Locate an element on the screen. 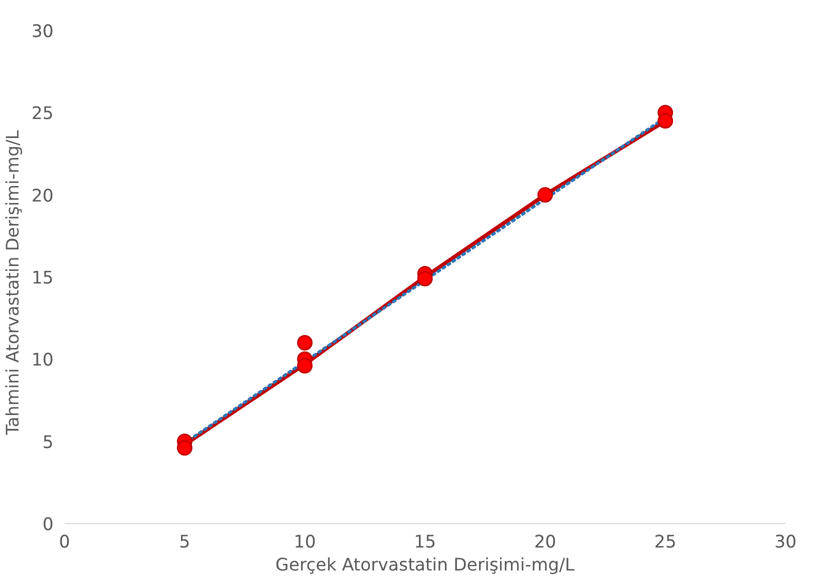 This screenshot has width=815, height=578. x-tick-label: 30 is located at coordinates (785, 542).